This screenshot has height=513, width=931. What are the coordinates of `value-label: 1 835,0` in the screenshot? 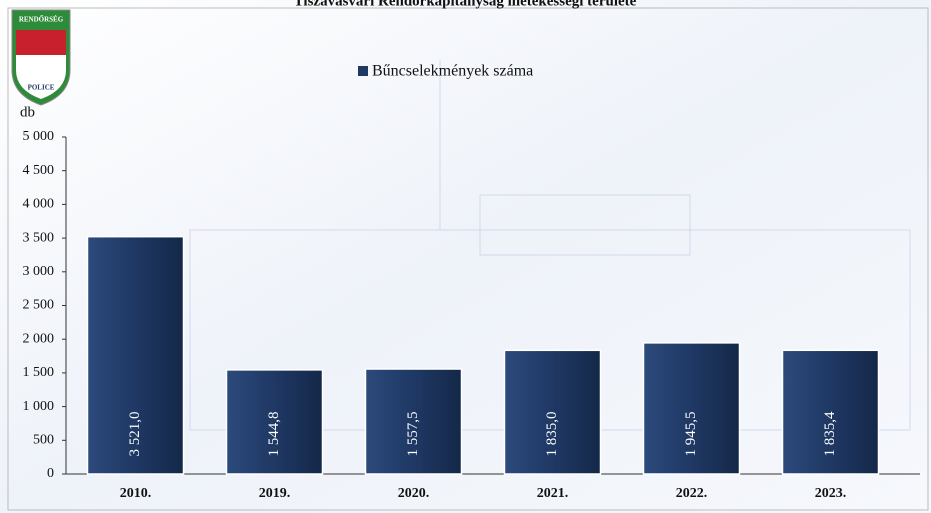 It's located at (552, 434).